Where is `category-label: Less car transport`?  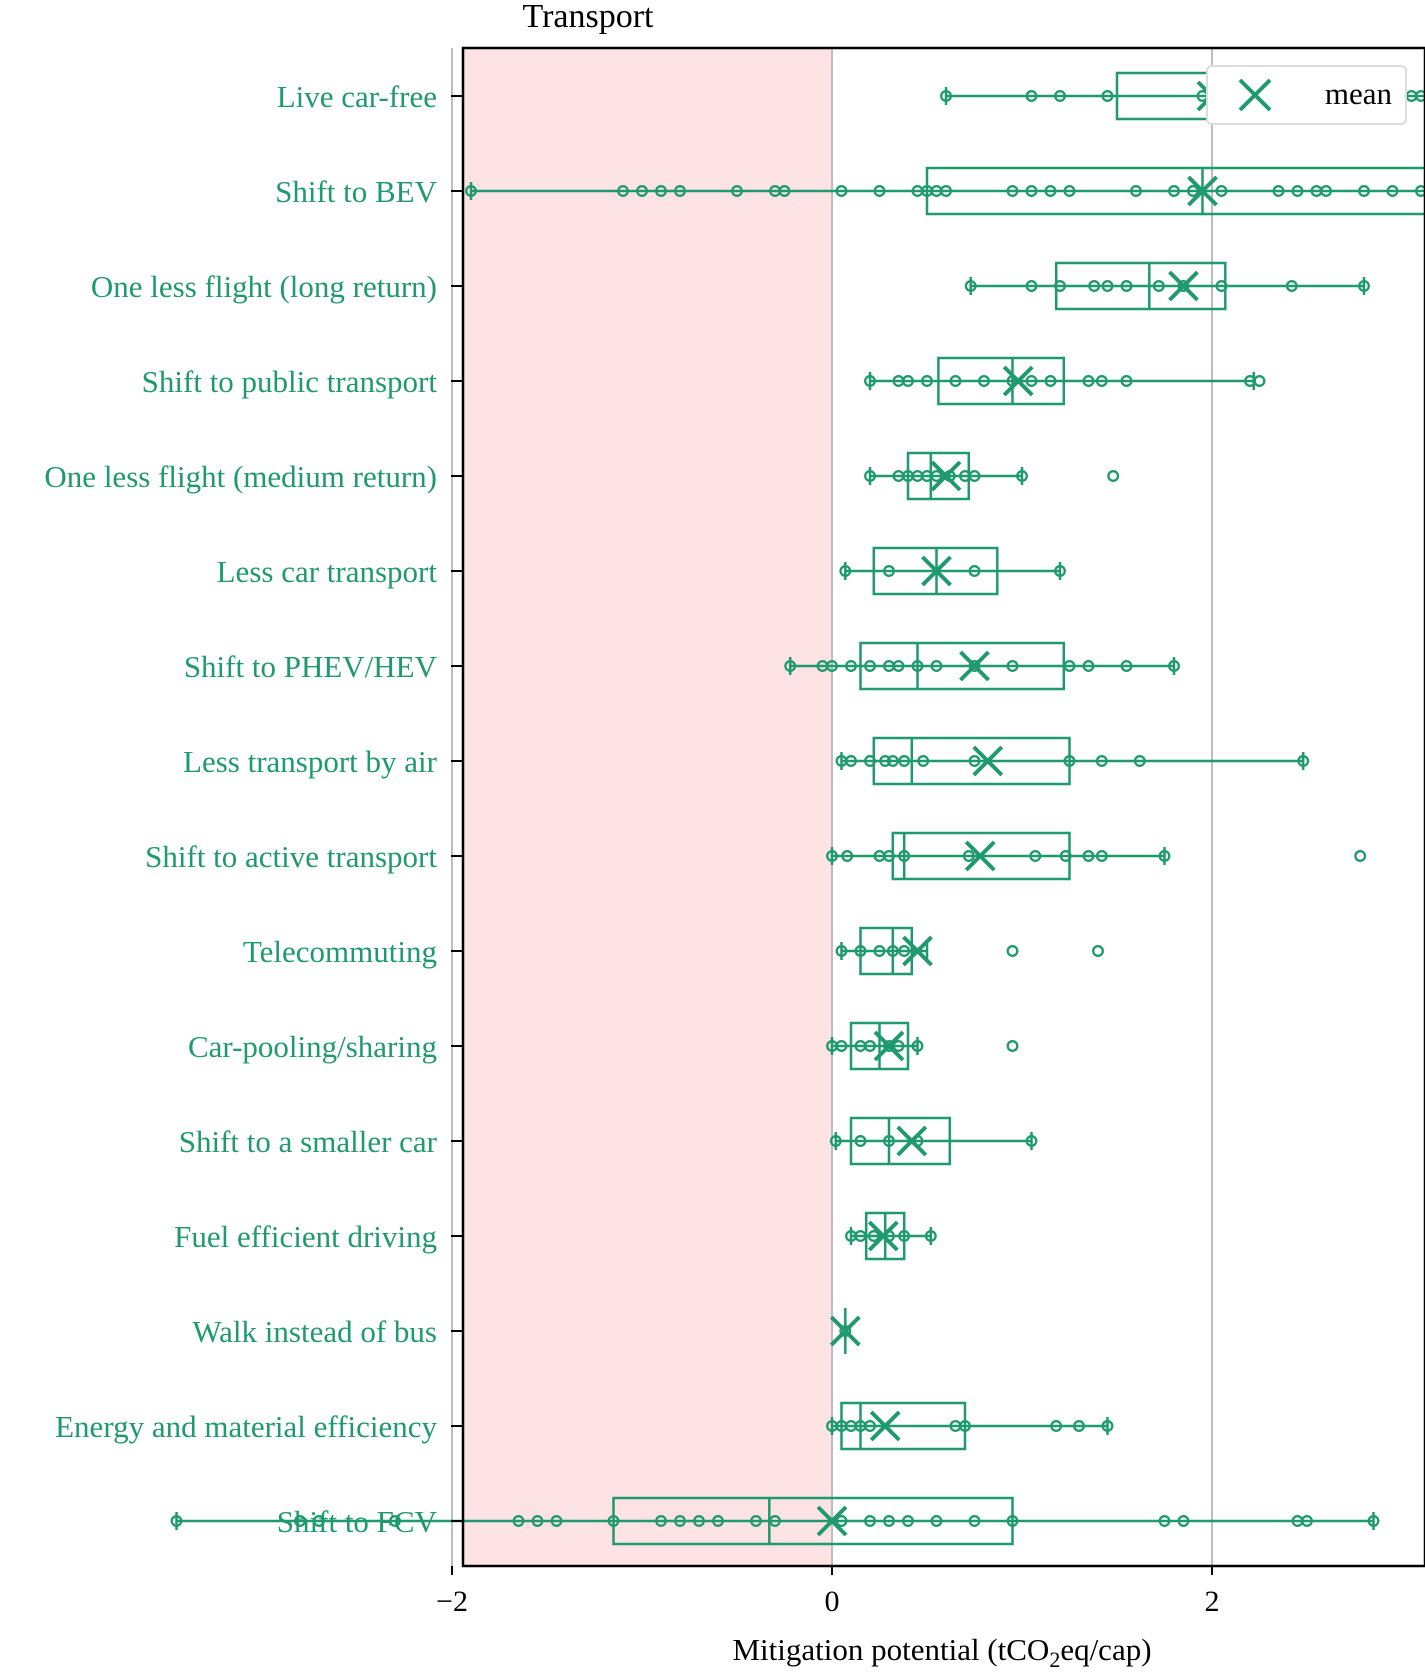
category-label: Less car transport is located at coordinates (327, 571).